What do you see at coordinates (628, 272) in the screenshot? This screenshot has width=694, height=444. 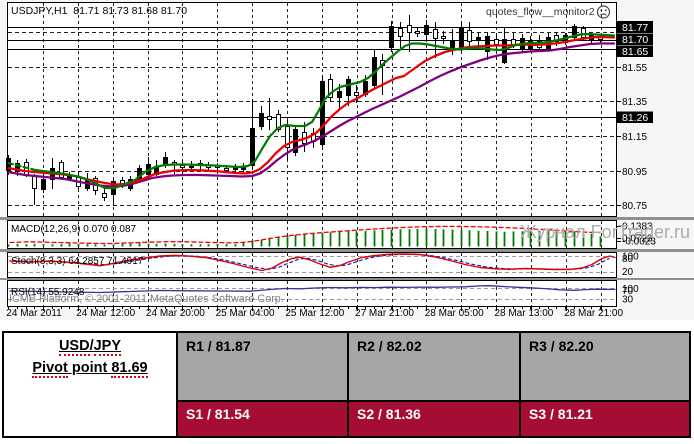 I see `svg-text: 20` at bounding box center [628, 272].